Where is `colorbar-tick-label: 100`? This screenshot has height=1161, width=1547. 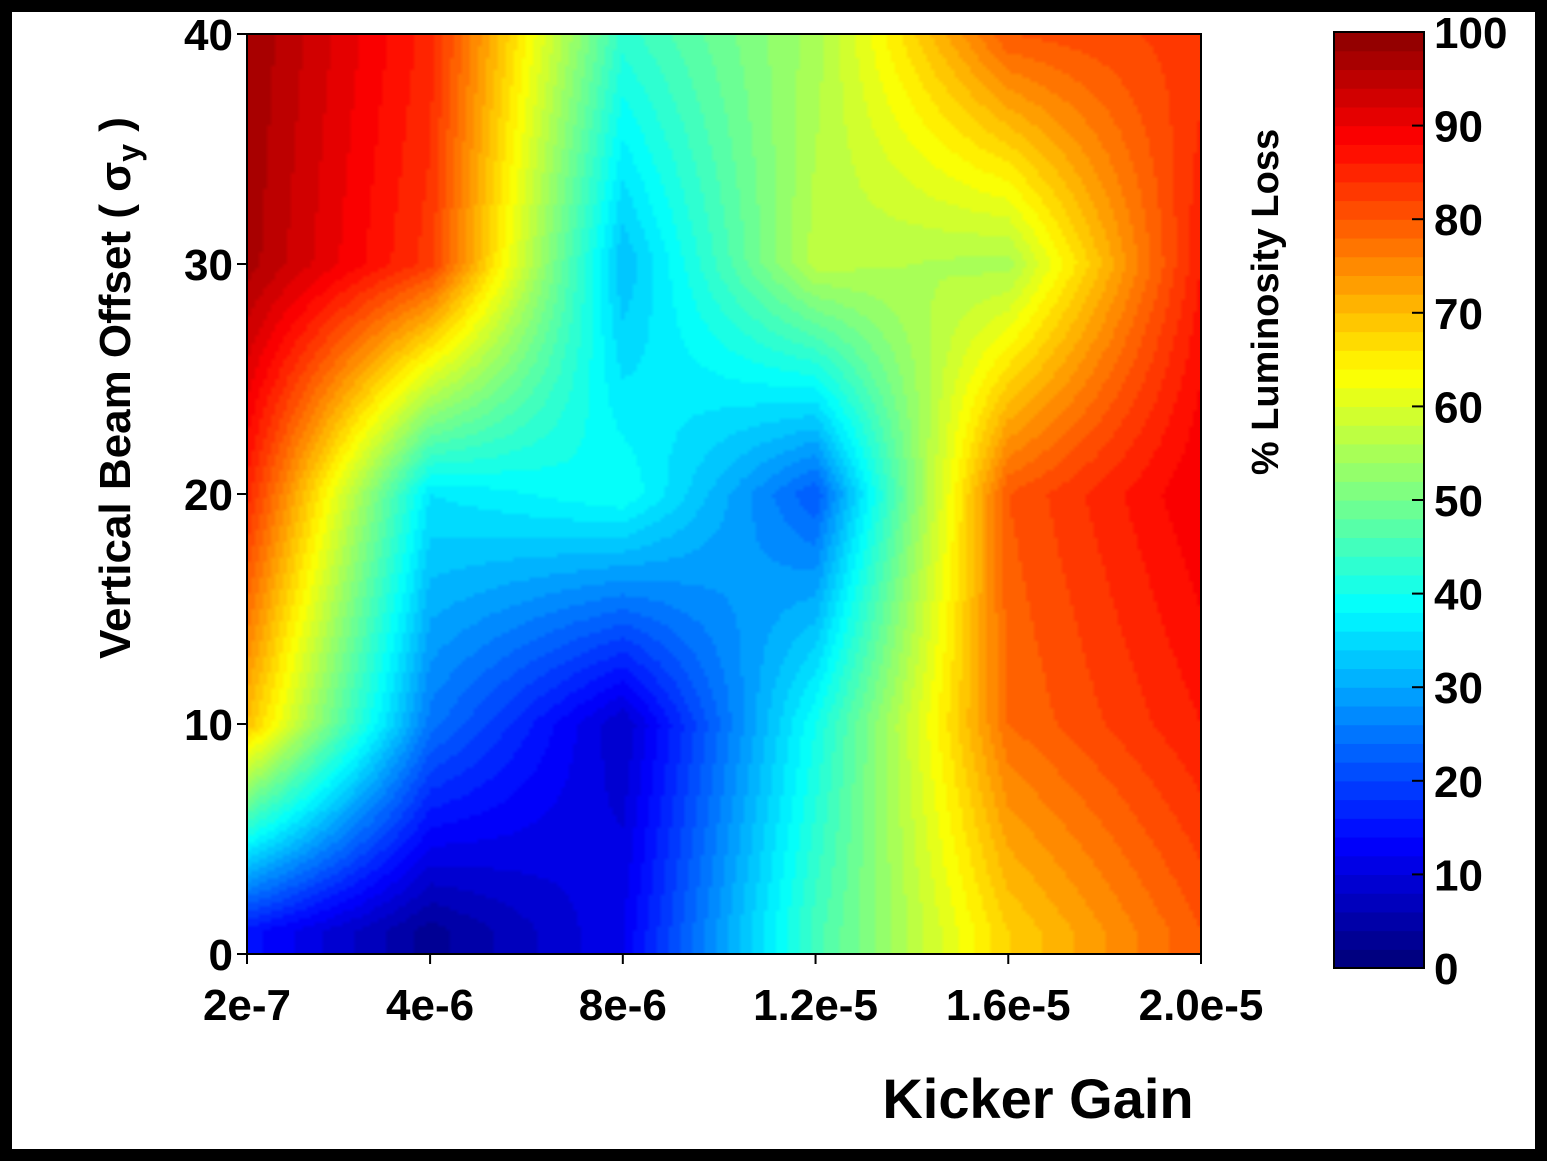
colorbar-tick-label: 100 is located at coordinates (1470, 35).